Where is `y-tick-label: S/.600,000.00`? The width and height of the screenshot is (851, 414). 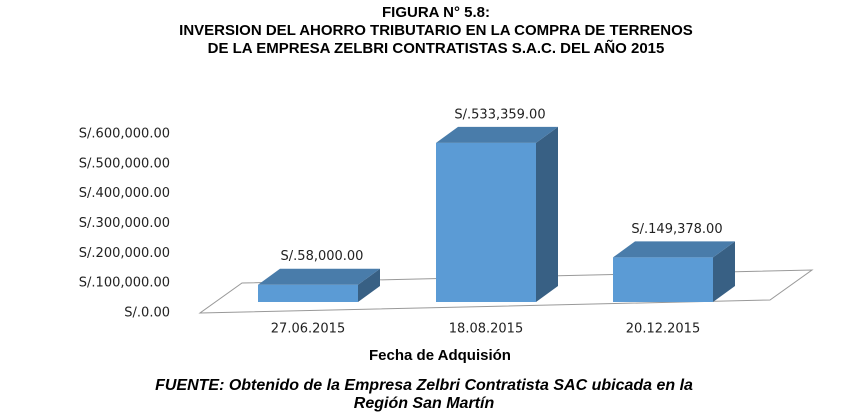
y-tick-label: S/.600,000.00 is located at coordinates (124, 134).